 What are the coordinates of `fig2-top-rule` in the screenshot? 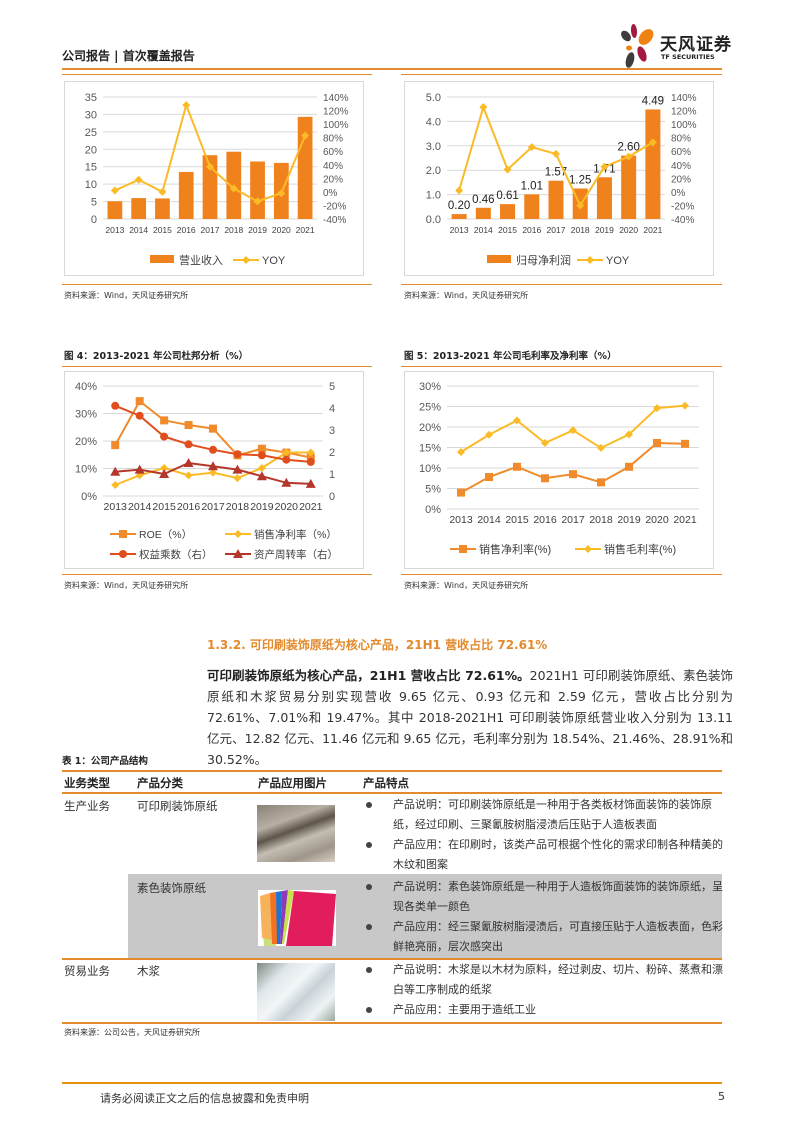 It's located at (217, 74).